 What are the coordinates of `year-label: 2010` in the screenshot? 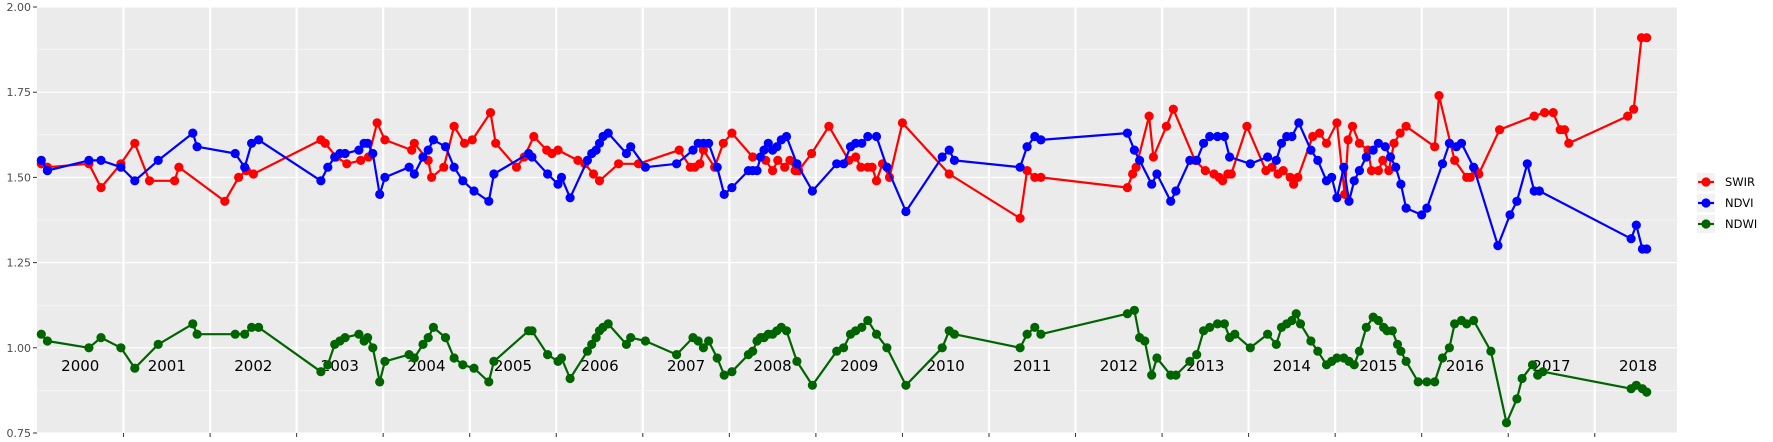 It's located at (946, 366).